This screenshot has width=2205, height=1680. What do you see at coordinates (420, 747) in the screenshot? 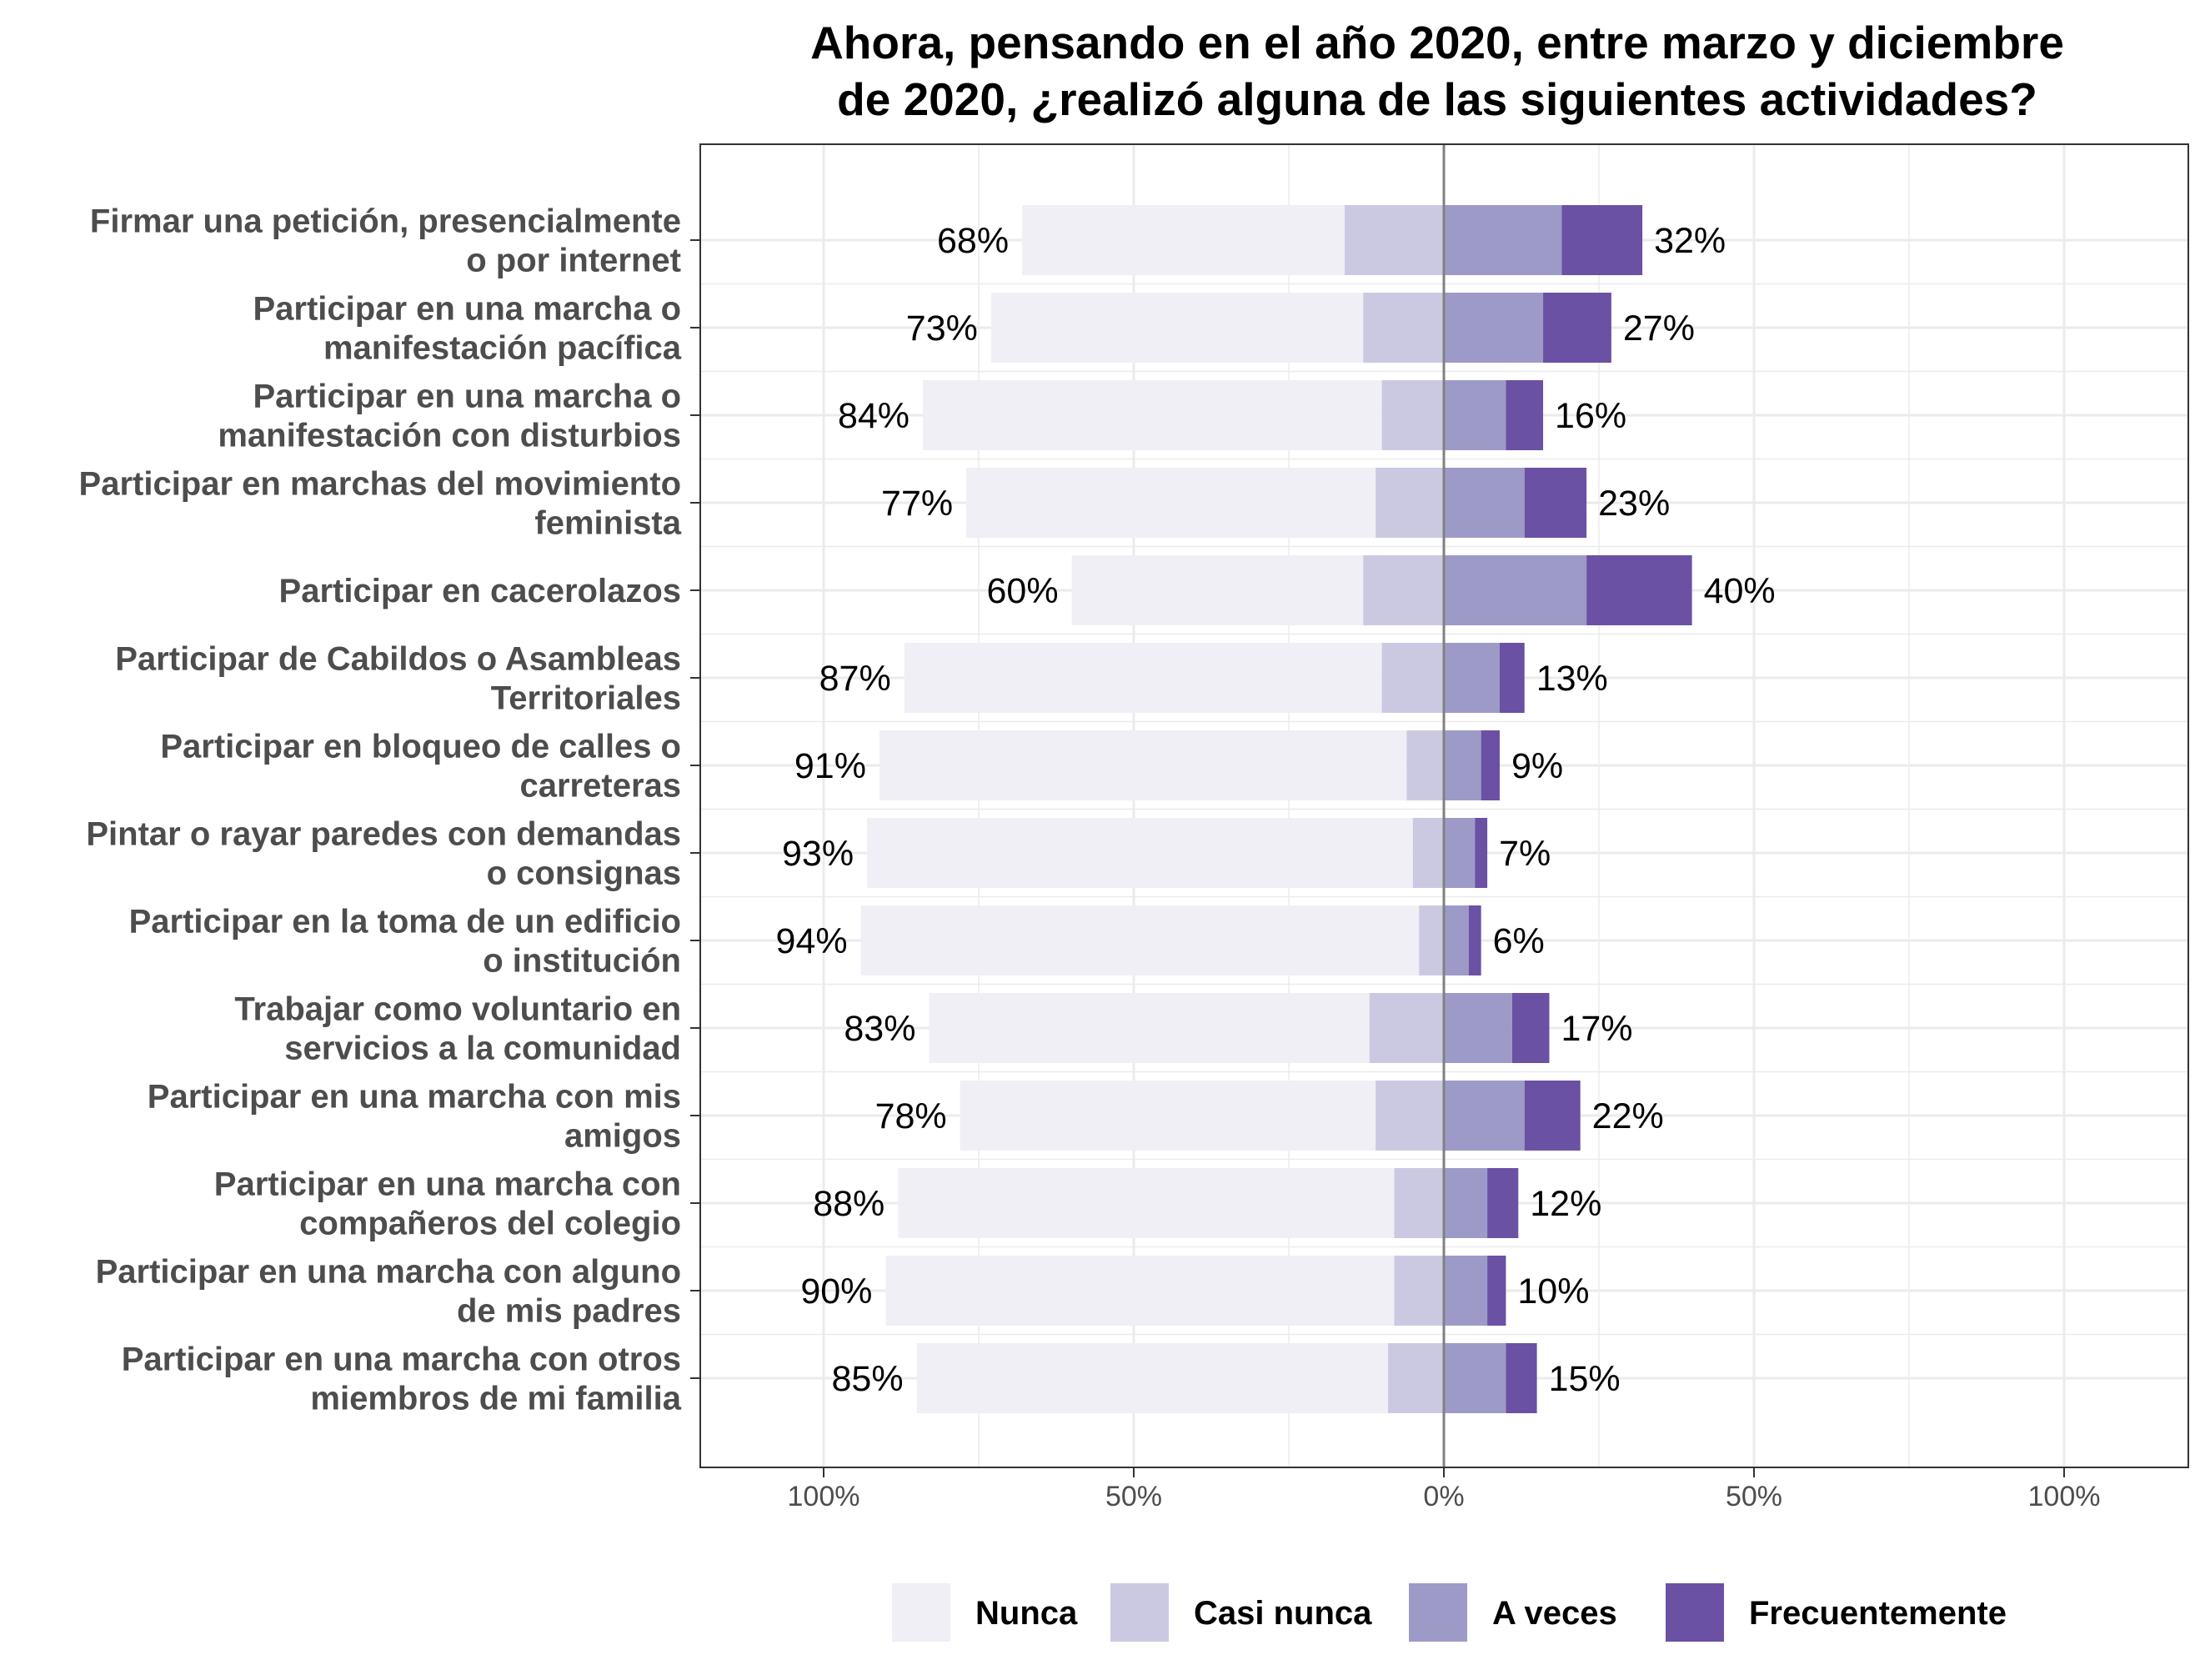
I see `category-label-line: Participar en bloqueo de calles o` at bounding box center [420, 747].